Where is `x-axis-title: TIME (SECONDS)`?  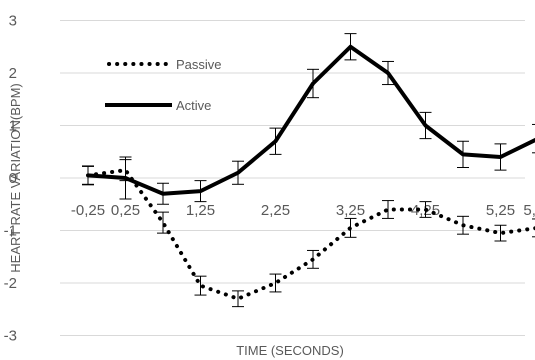 x-axis-title: TIME (SECONDS) is located at coordinates (290, 350).